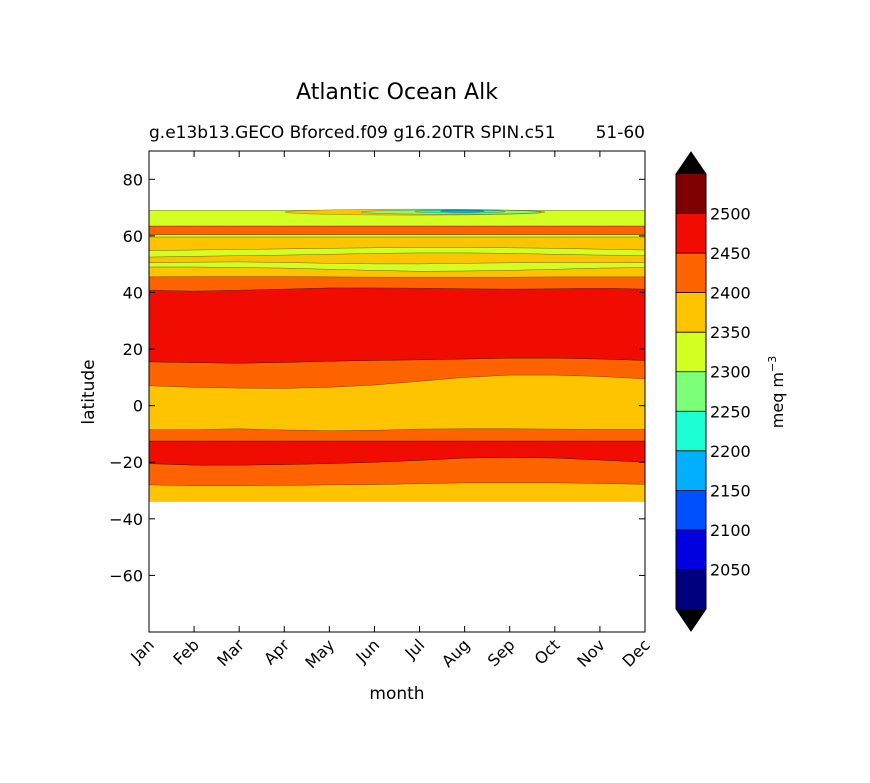  Describe the element at coordinates (591, 653) in the screenshot. I see `x-tick-label: Nov` at that location.